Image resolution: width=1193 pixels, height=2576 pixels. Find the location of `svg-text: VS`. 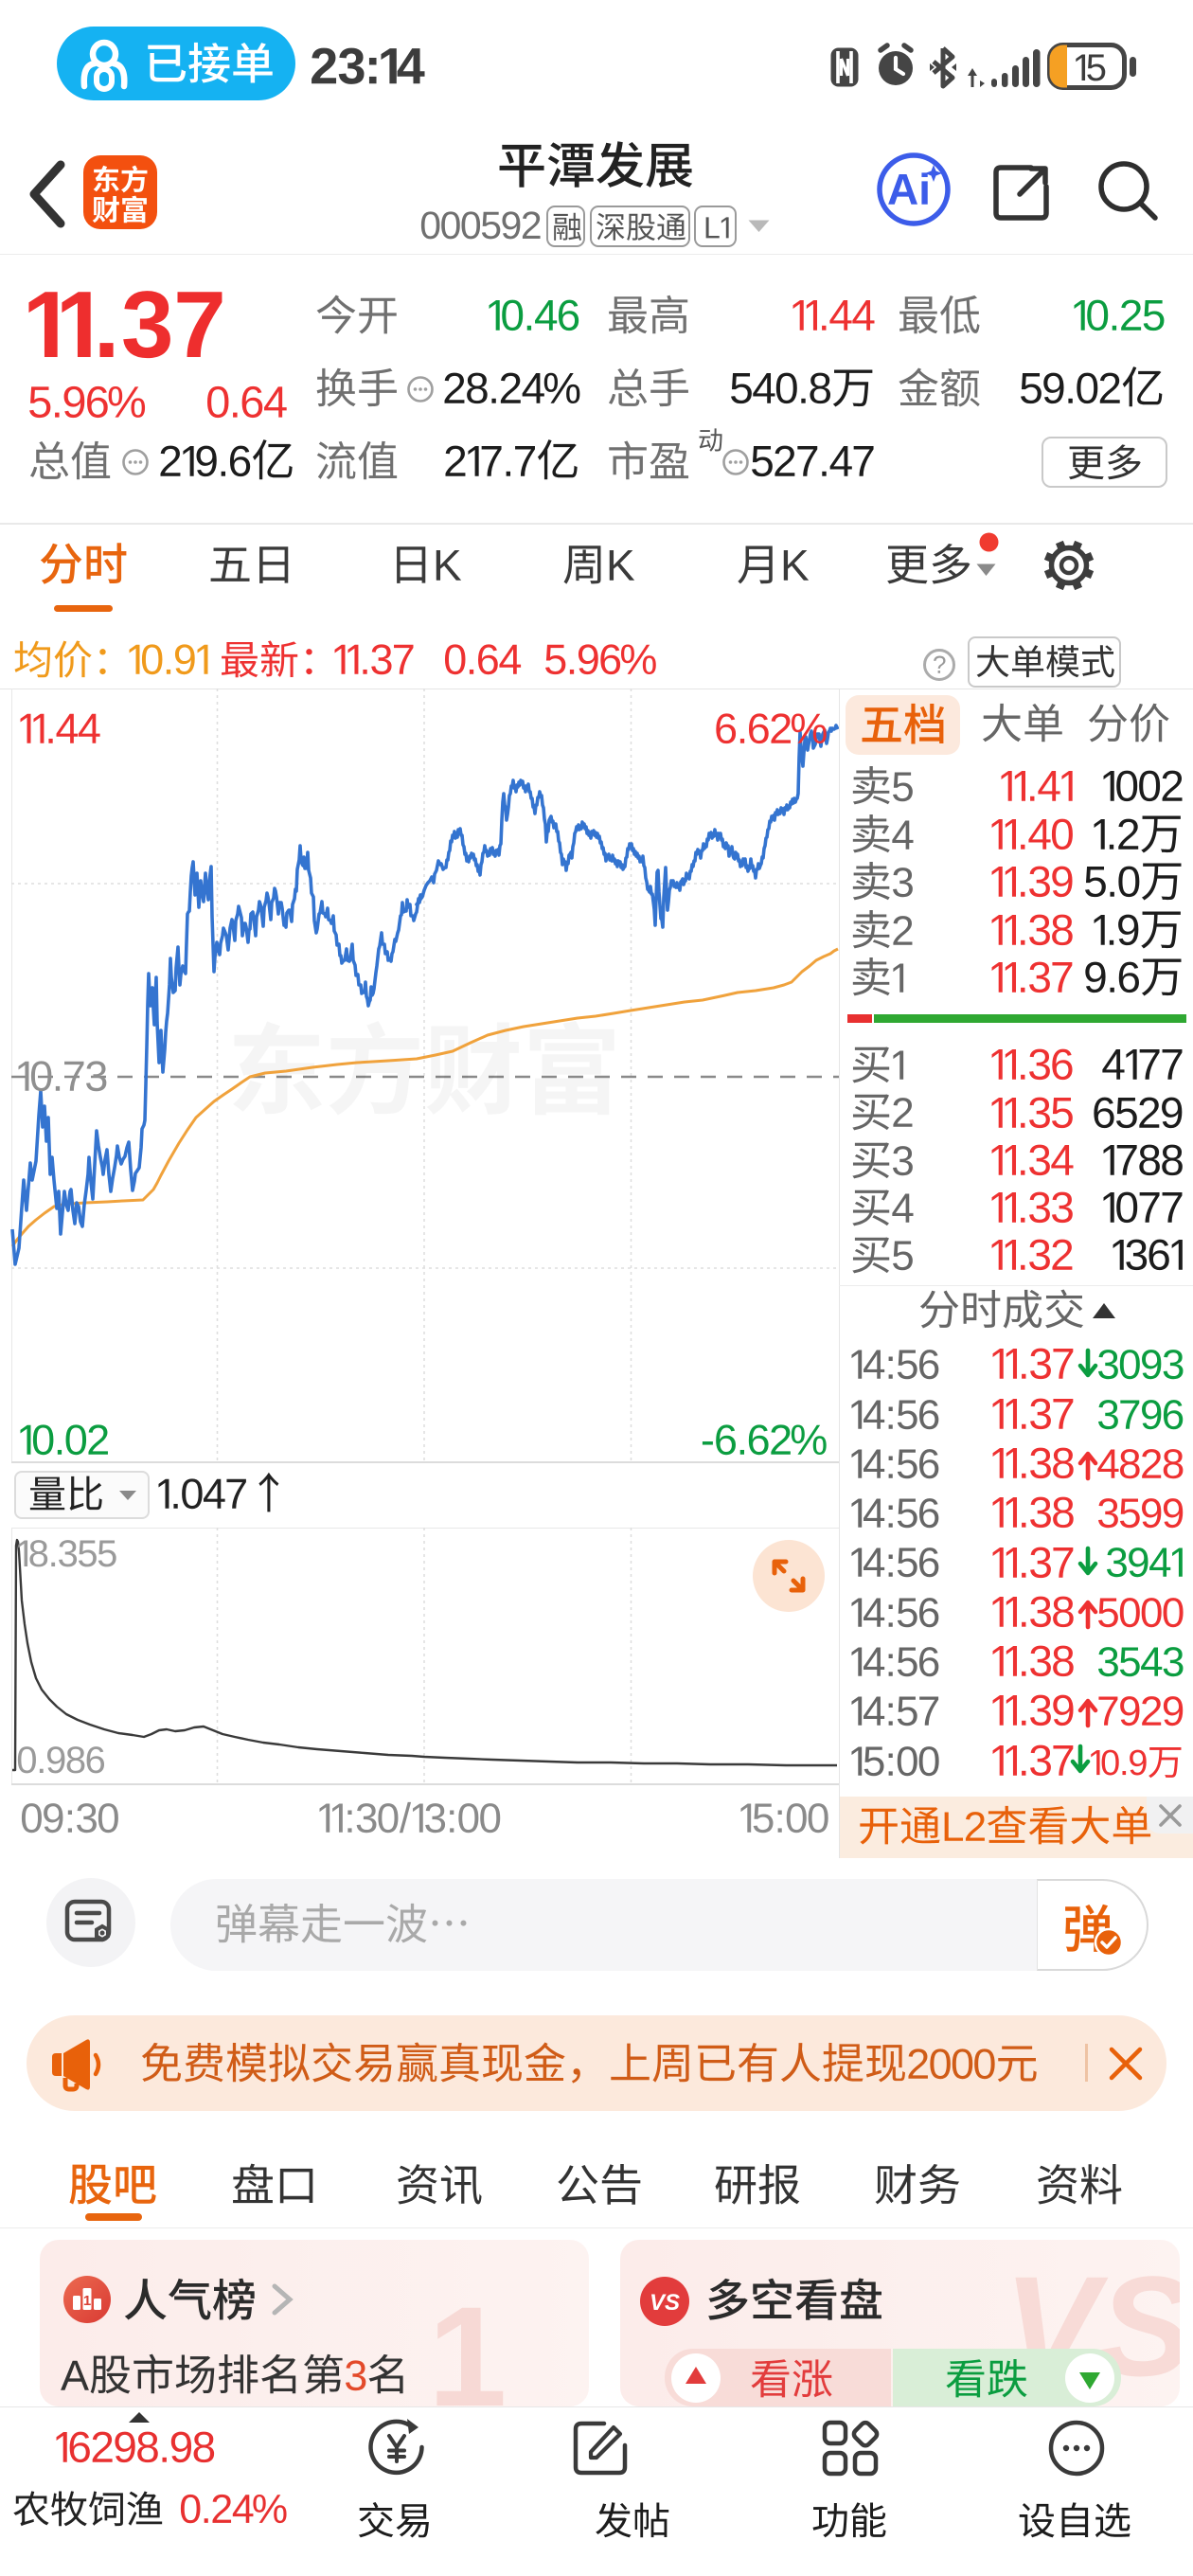

svg-text: VS is located at coordinates (665, 2303).